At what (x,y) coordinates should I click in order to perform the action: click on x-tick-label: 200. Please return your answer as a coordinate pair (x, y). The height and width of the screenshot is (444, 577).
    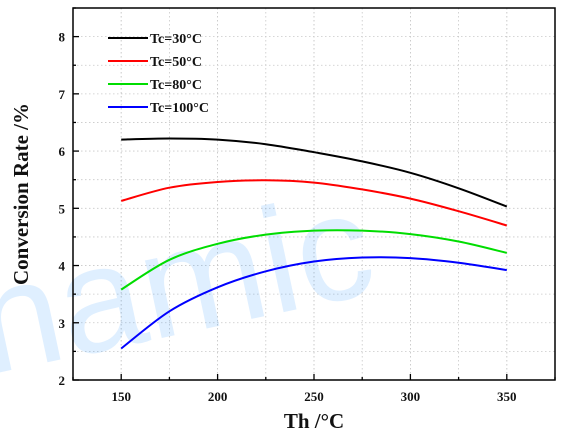
    Looking at the image, I should click on (218, 396).